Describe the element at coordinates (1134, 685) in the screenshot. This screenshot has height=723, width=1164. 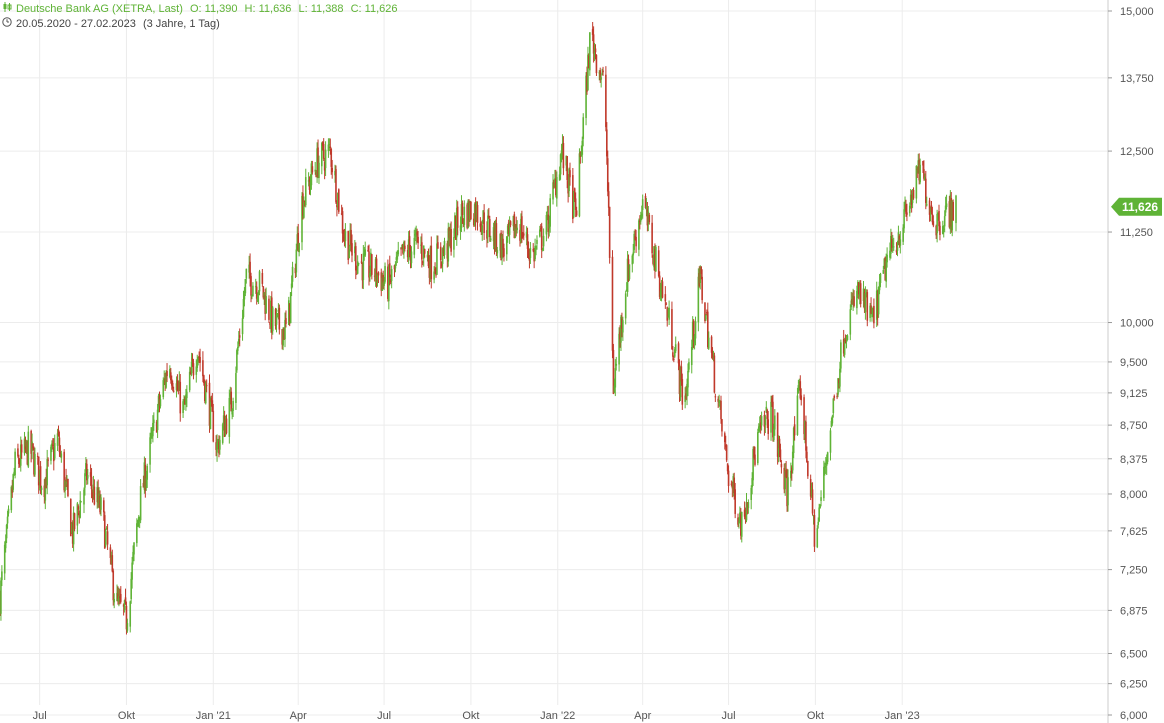
I see `y-tick-label: 6,250` at that location.